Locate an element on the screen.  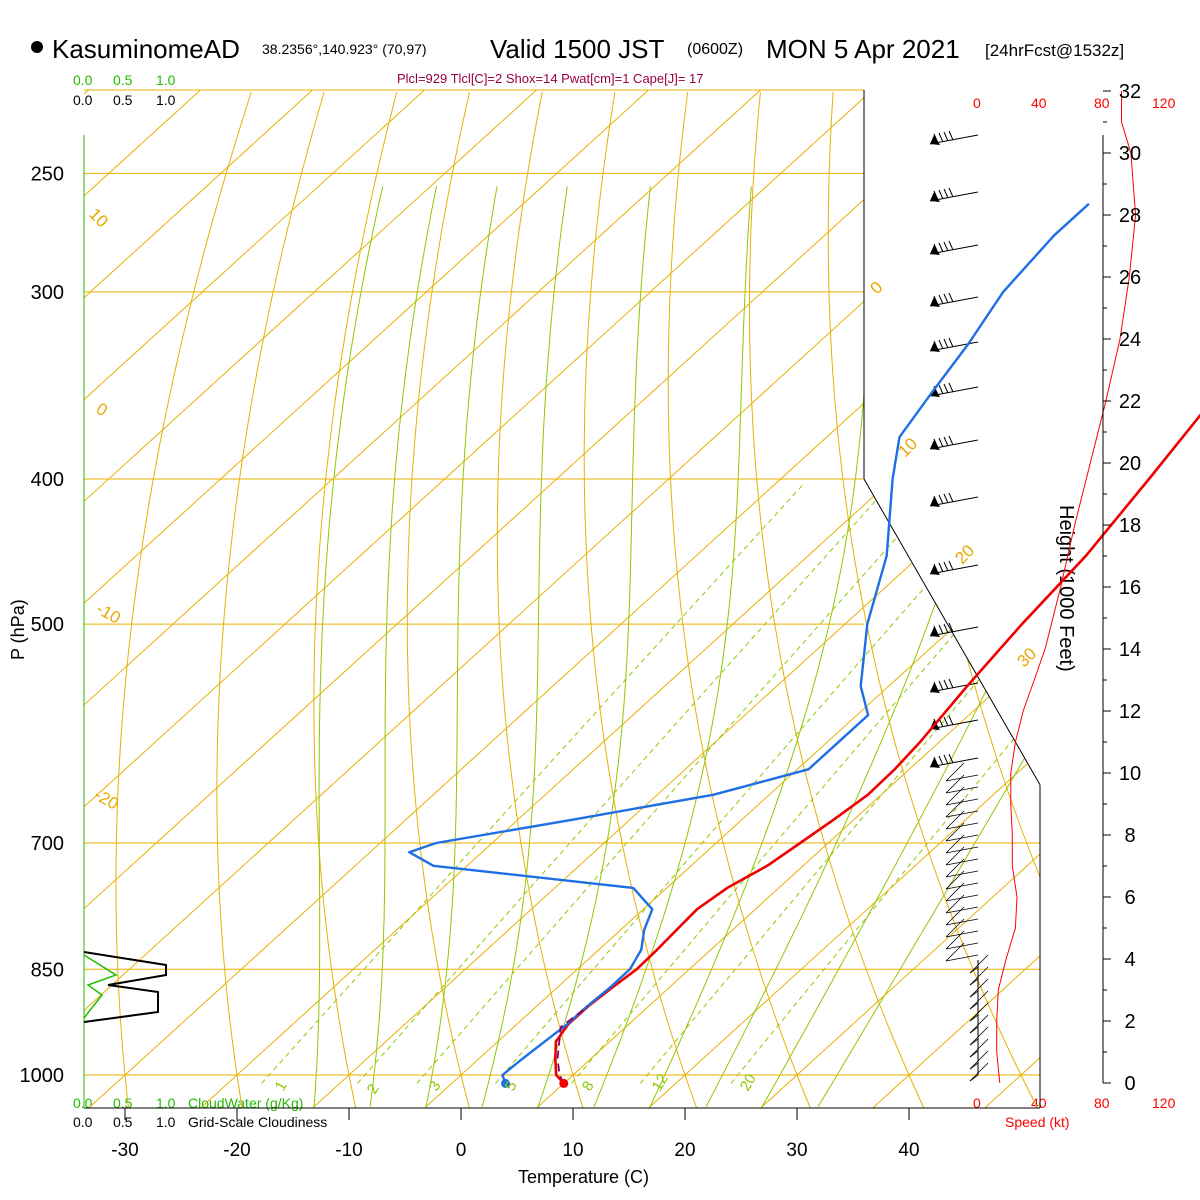
mixing-ratio-line is located at coordinates (885, 783).